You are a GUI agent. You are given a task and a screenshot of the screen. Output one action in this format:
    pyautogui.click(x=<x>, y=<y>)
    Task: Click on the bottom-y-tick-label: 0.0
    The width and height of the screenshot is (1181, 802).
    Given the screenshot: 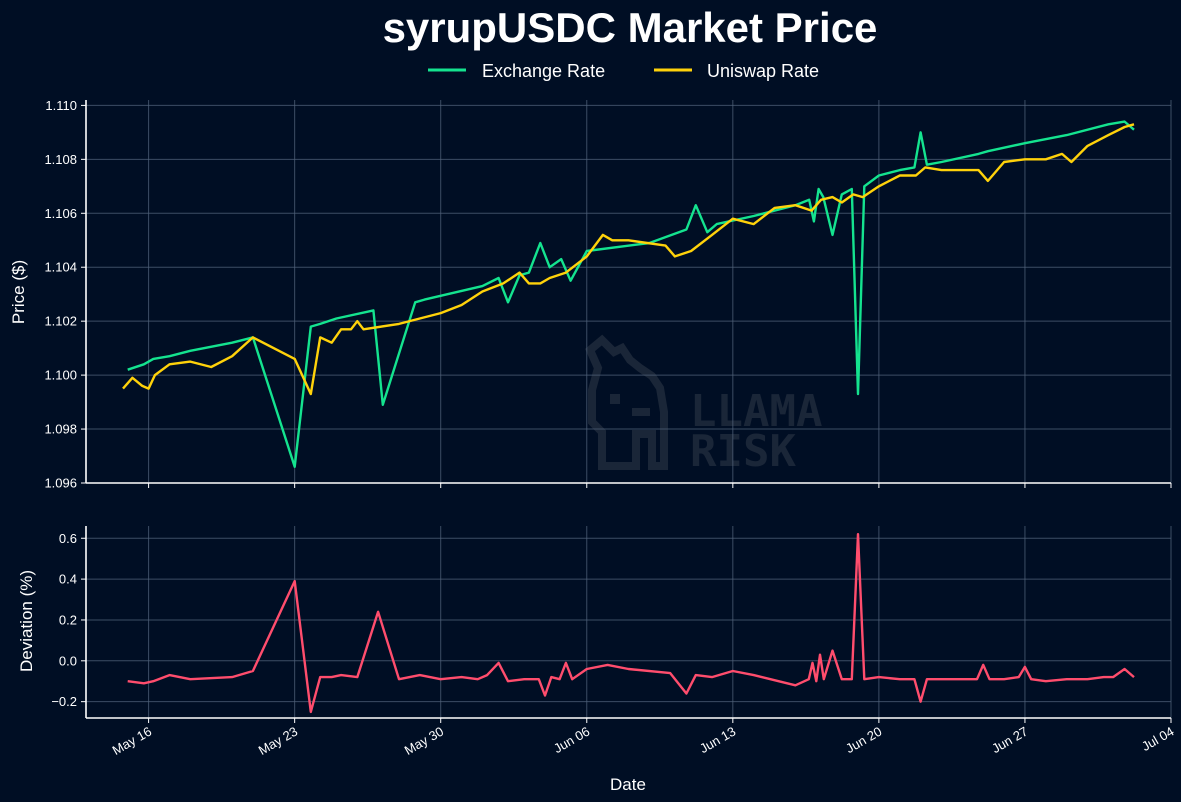 What is the action you would take?
    pyautogui.click(x=68, y=660)
    